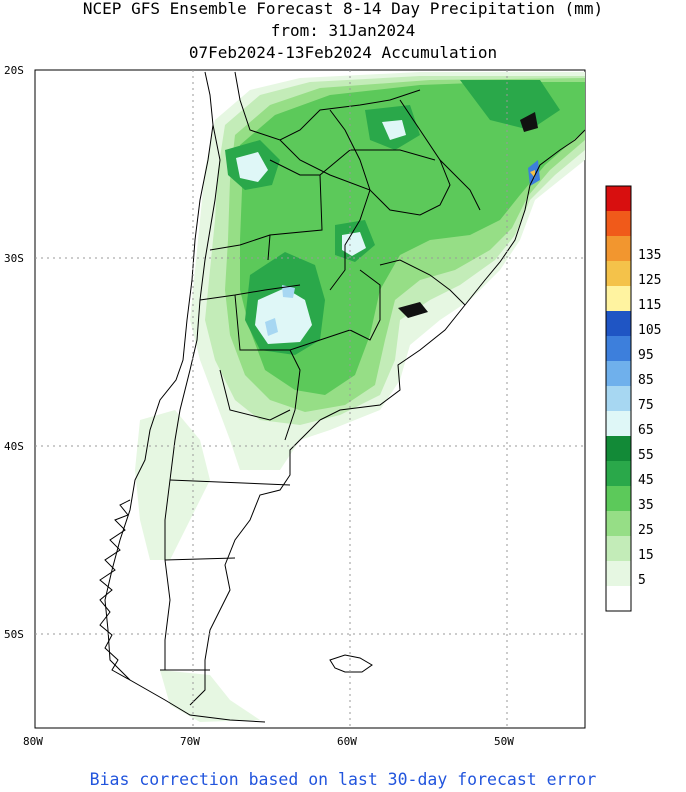 This screenshot has height=792, width=686. I want to click on lon-label-80W: 80W, so click(33, 741).